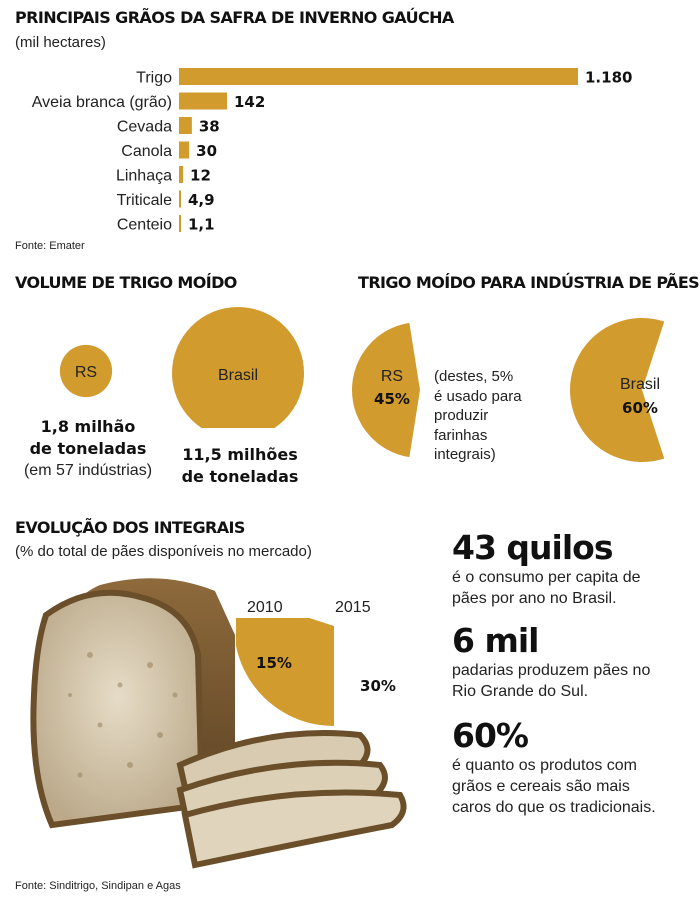 The height and width of the screenshot is (911, 700). I want to click on fact-1-line-2: pães por ano no Brasil., so click(534, 598).